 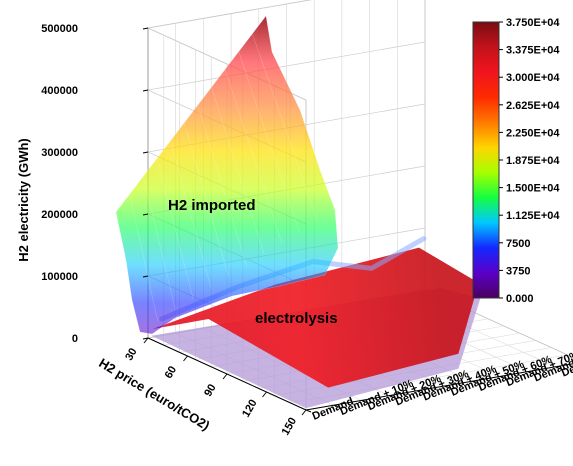 I want to click on colorbar-tick-label: 3750, so click(x=518, y=271).